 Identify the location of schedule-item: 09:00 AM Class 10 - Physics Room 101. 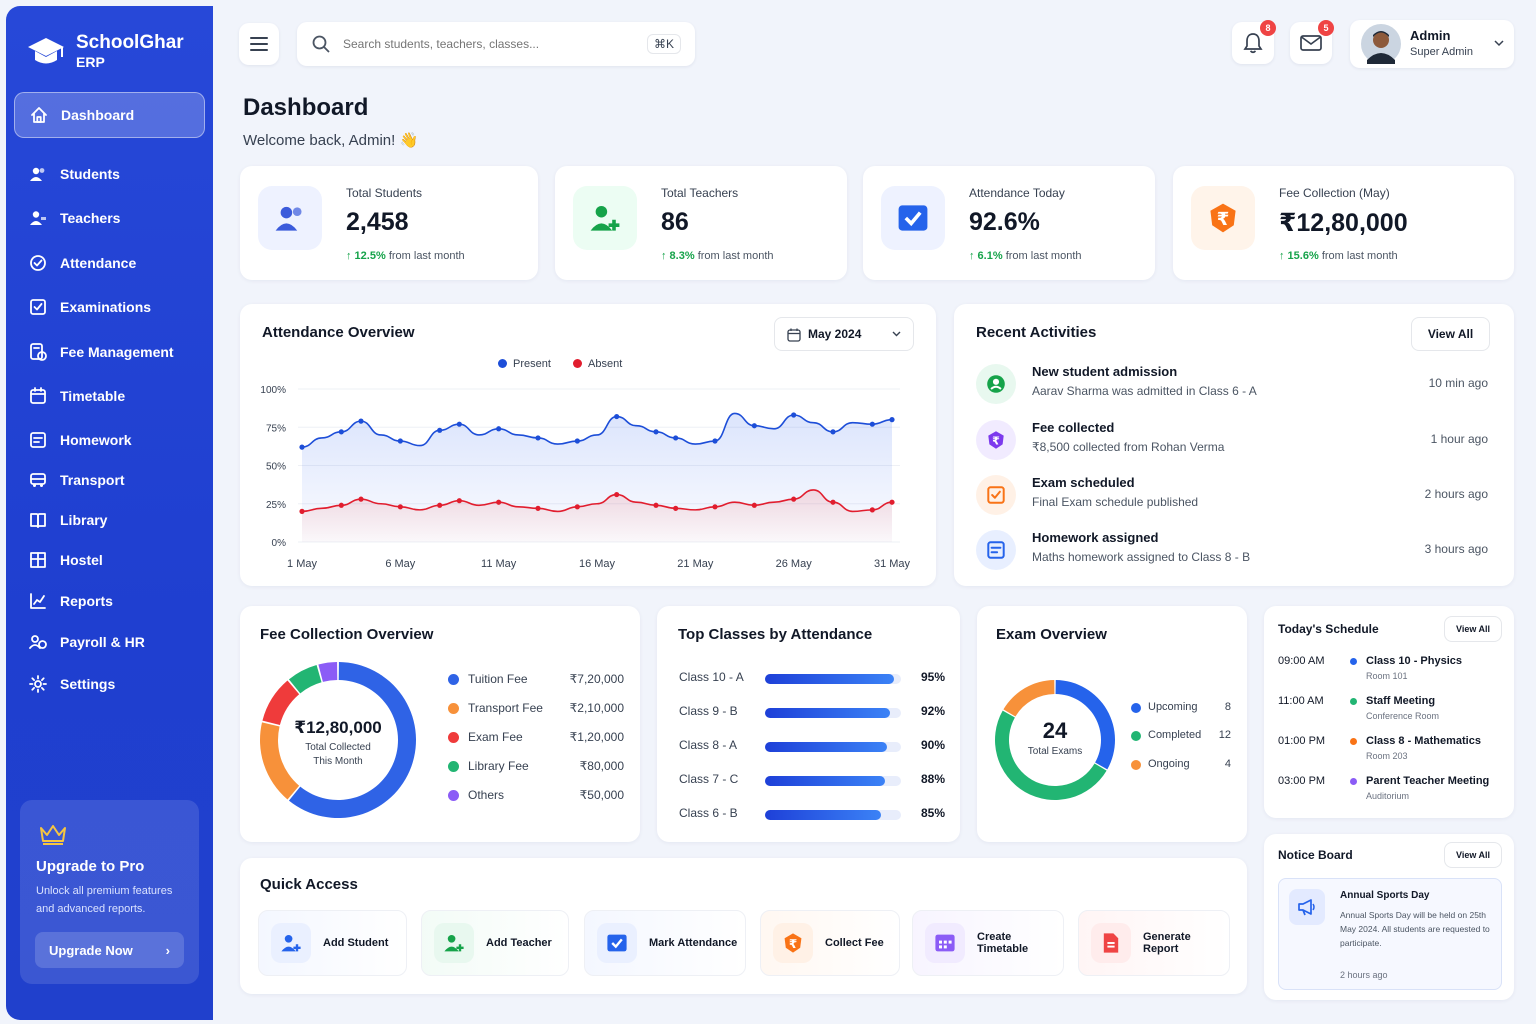
(1390, 673).